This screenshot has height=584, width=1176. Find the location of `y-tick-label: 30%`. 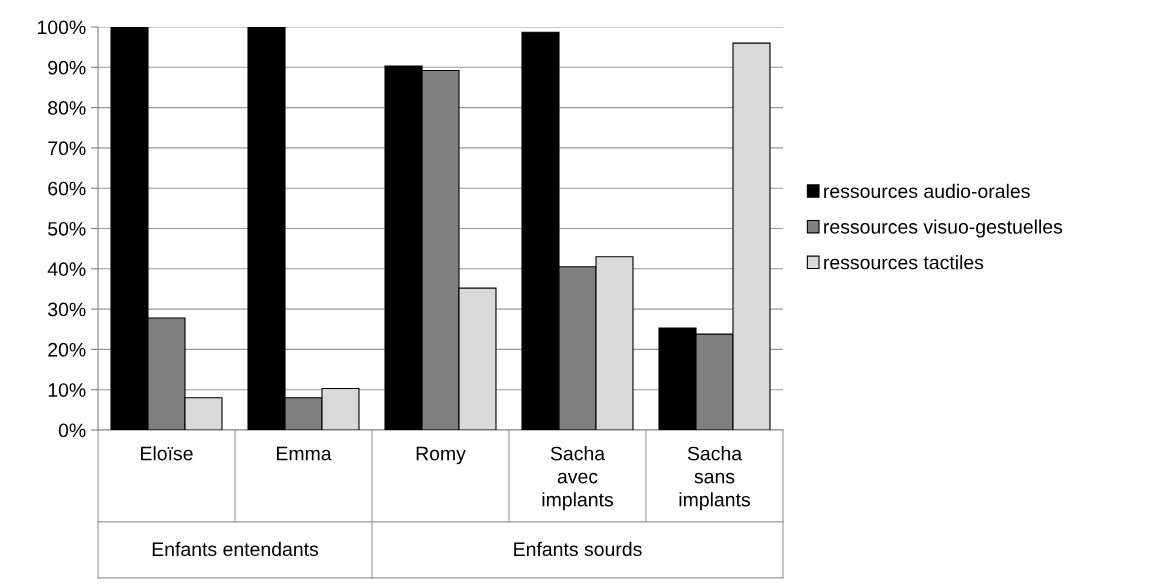

y-tick-label: 30% is located at coordinates (67, 309).